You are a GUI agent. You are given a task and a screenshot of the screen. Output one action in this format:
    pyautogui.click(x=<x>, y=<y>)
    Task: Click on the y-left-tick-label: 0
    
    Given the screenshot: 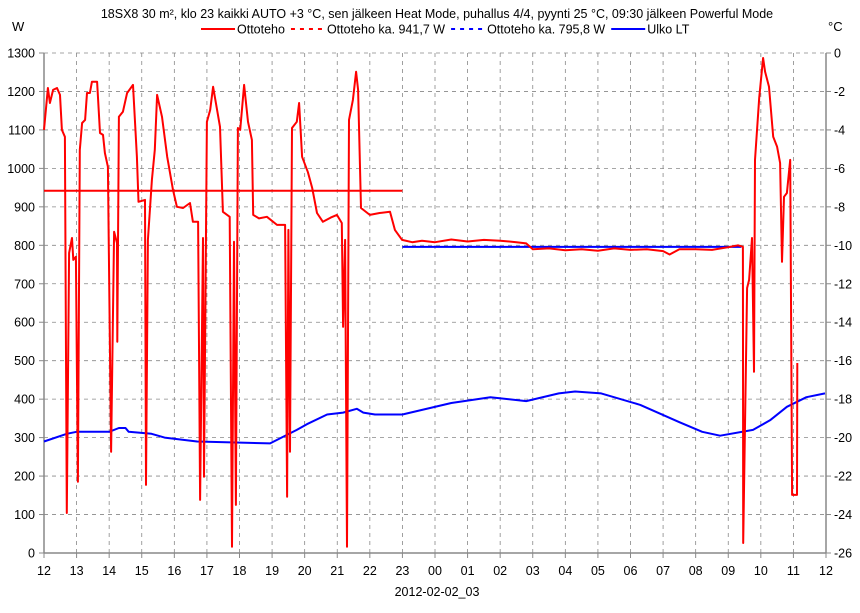 What is the action you would take?
    pyautogui.click(x=31, y=554)
    